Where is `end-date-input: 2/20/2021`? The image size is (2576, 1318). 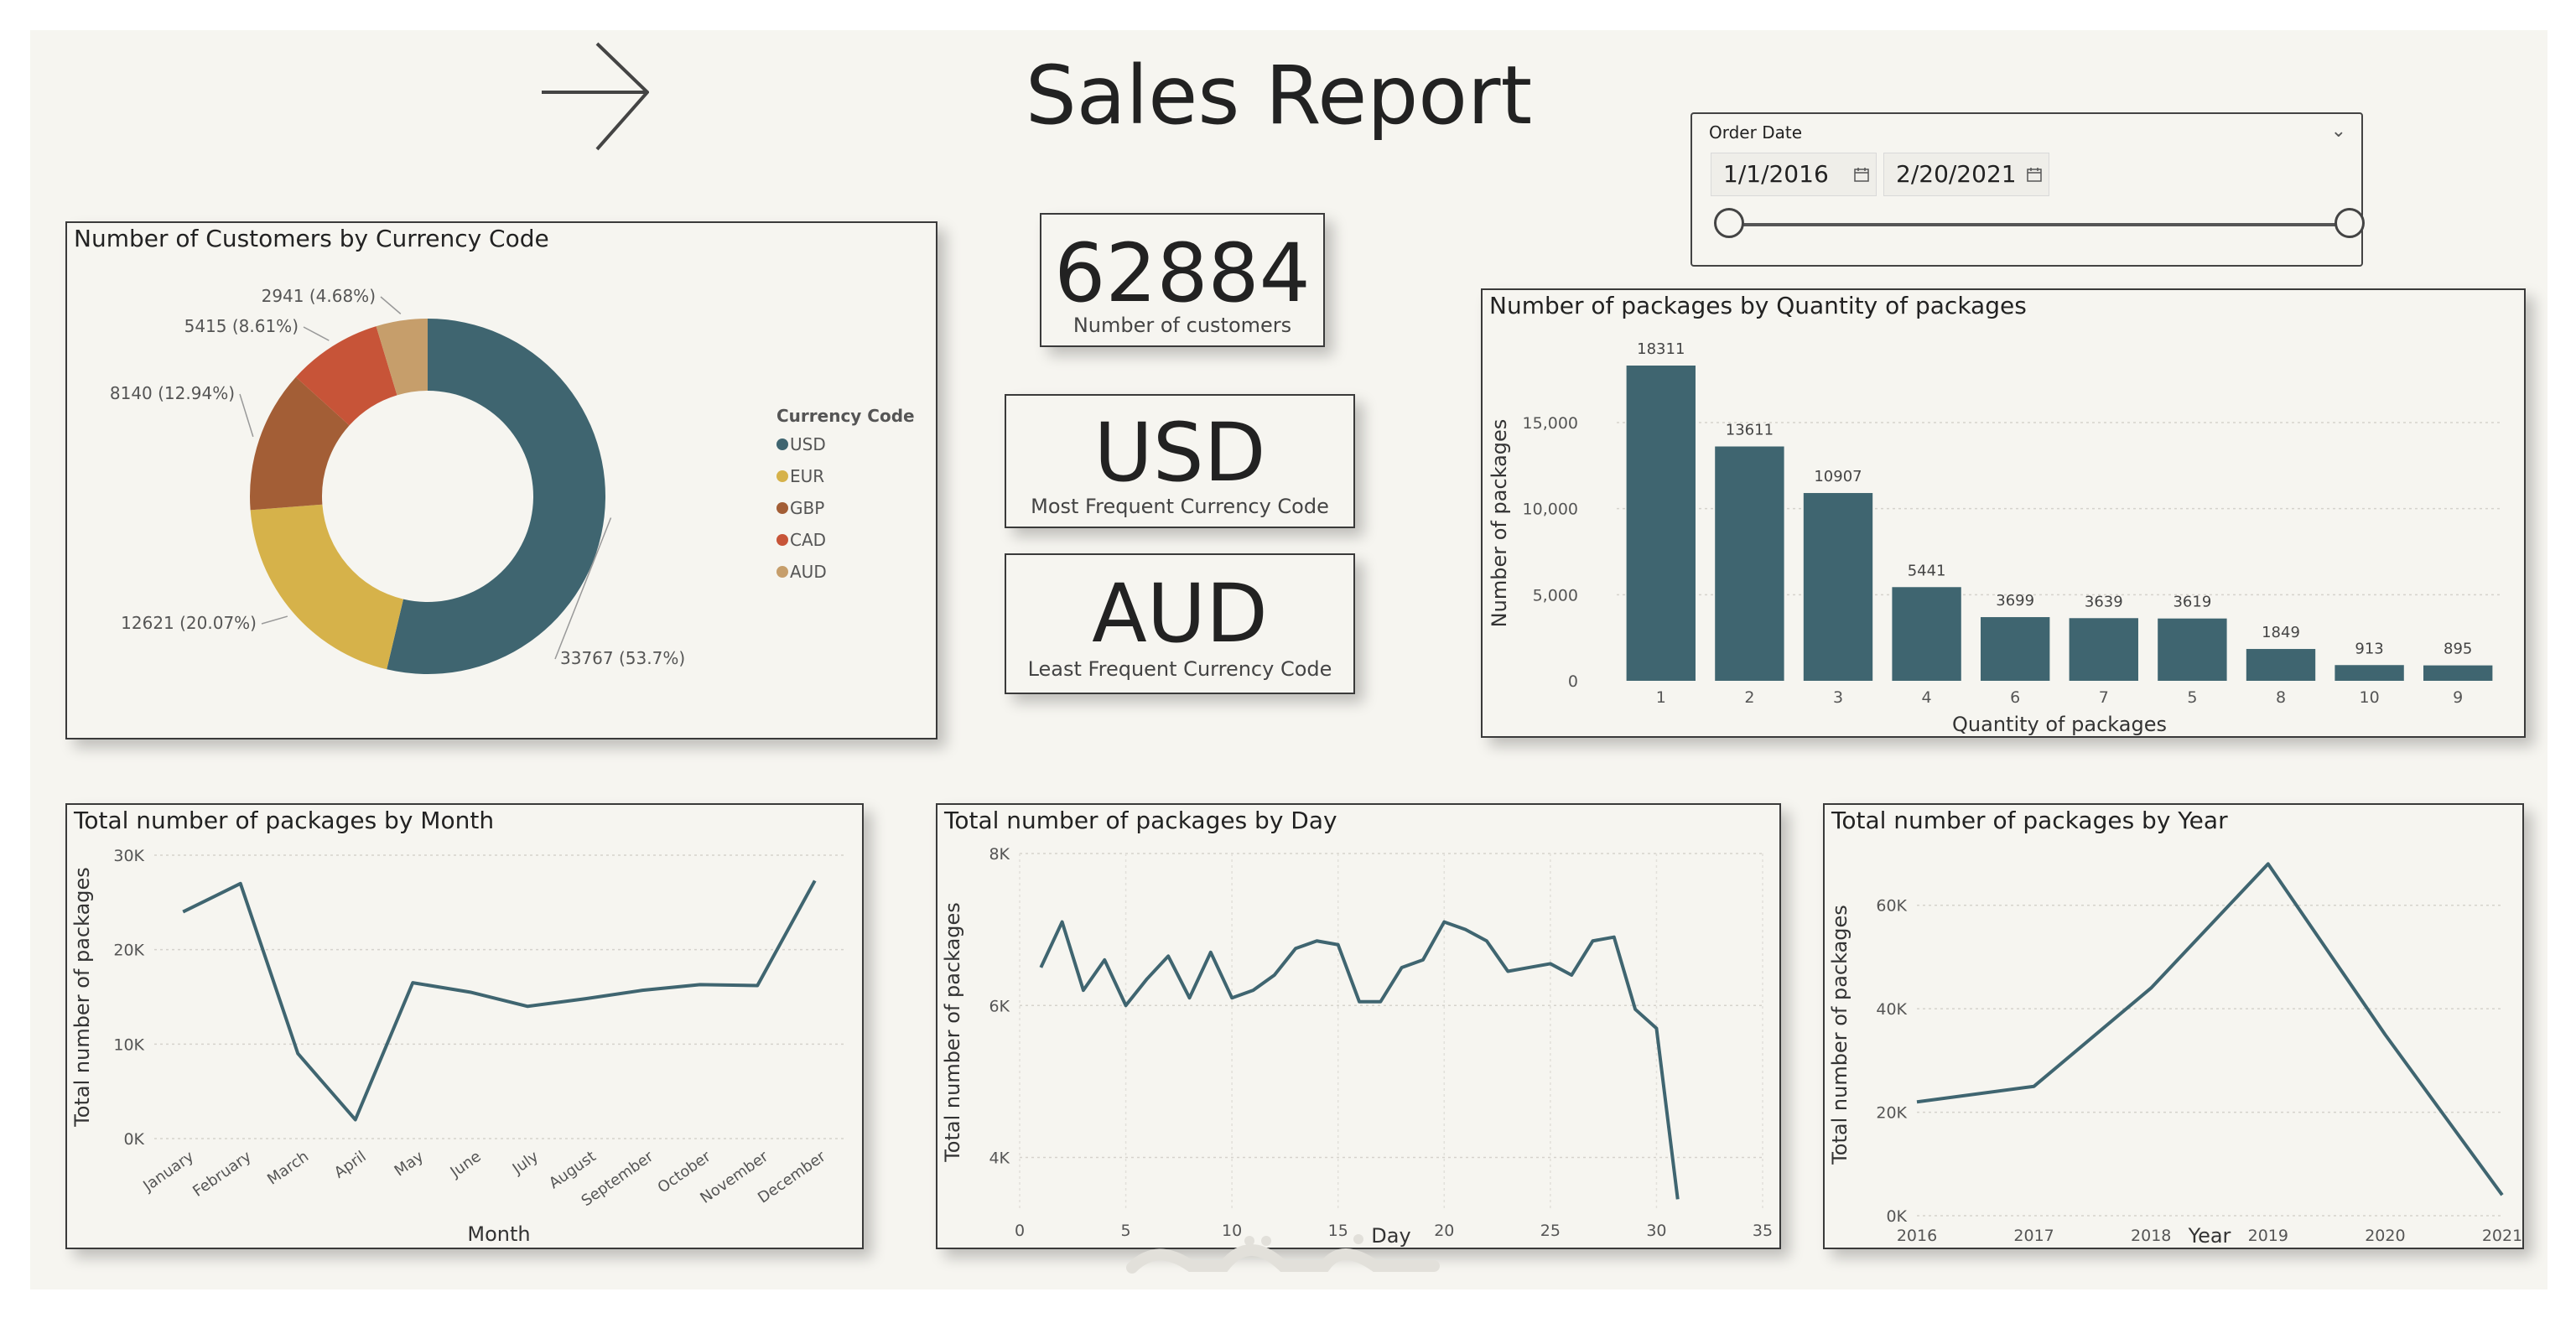
end-date-input: 2/20/2021 is located at coordinates (1966, 174).